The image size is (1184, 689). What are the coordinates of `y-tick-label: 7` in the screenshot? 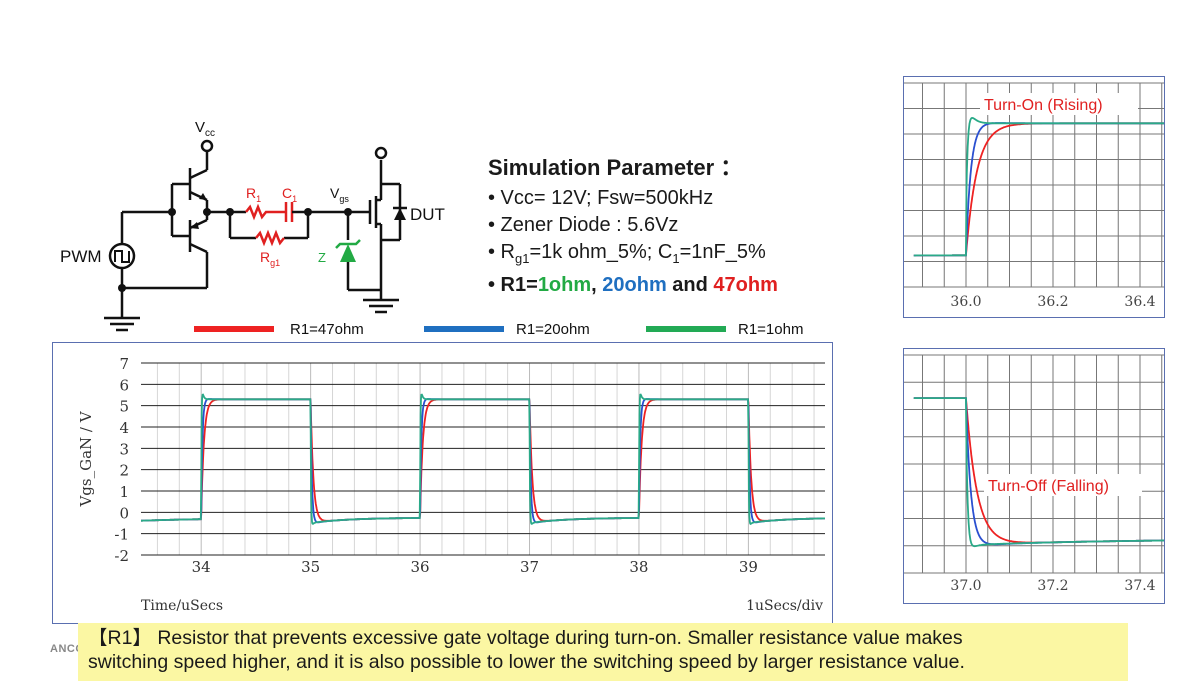 It's located at (124, 364).